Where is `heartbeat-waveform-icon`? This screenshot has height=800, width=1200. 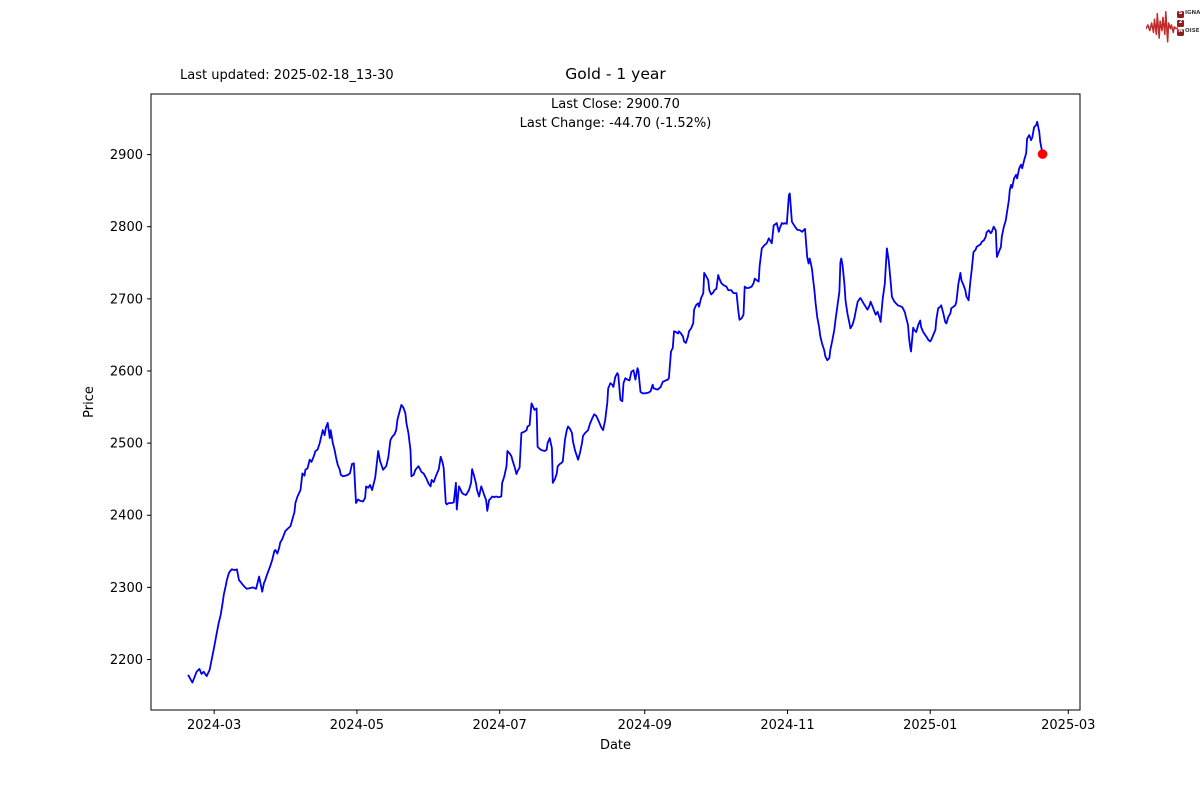
heartbeat-waveform-icon is located at coordinates (1162, 27).